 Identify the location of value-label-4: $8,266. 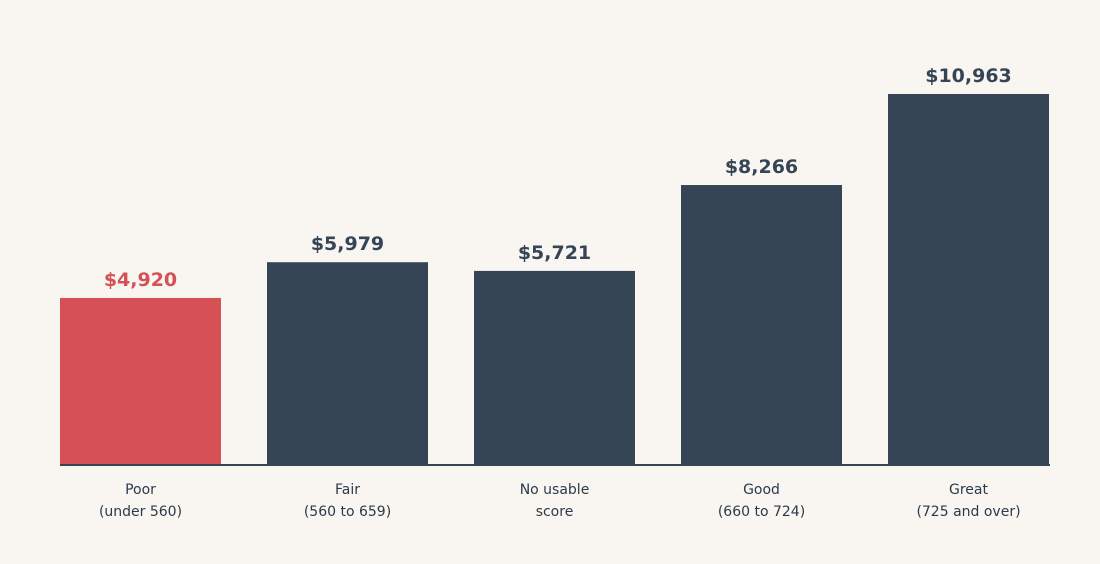
(761, 167).